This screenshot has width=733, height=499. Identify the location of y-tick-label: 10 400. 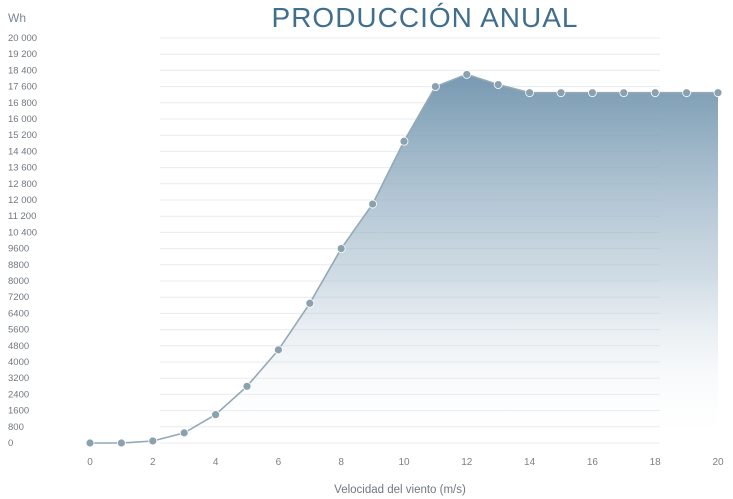
(22, 232).